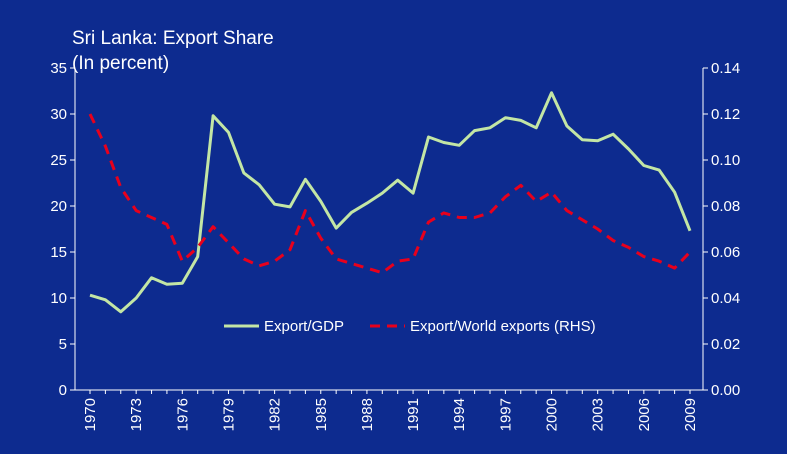 This screenshot has height=454, width=787. I want to click on right-tick-label: 0.08, so click(725, 206).